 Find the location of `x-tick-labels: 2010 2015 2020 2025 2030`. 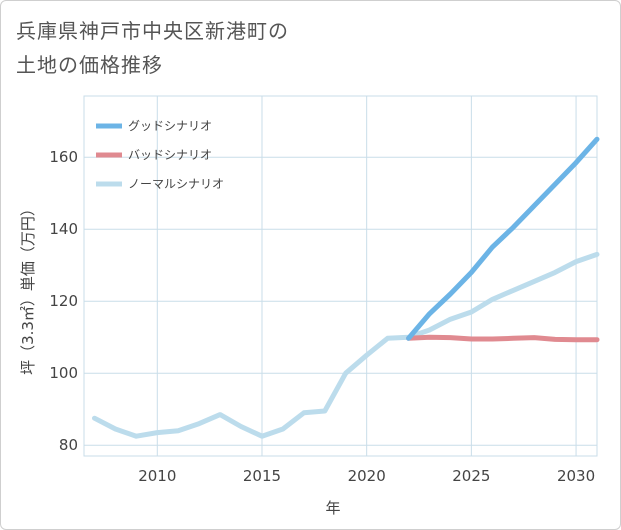

x-tick-labels: 2010 2015 2020 2025 2030 is located at coordinates (366, 476).